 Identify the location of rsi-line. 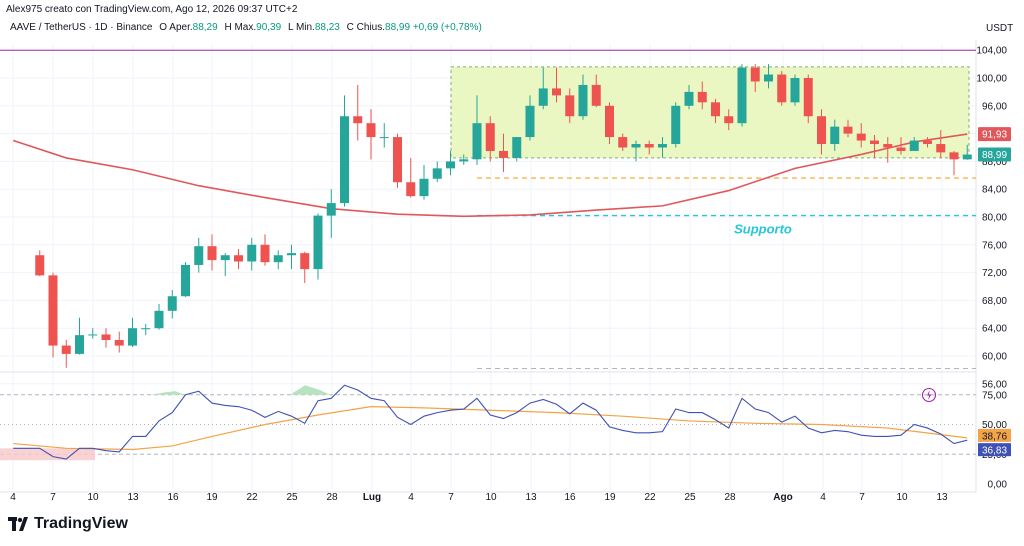
(490, 422).